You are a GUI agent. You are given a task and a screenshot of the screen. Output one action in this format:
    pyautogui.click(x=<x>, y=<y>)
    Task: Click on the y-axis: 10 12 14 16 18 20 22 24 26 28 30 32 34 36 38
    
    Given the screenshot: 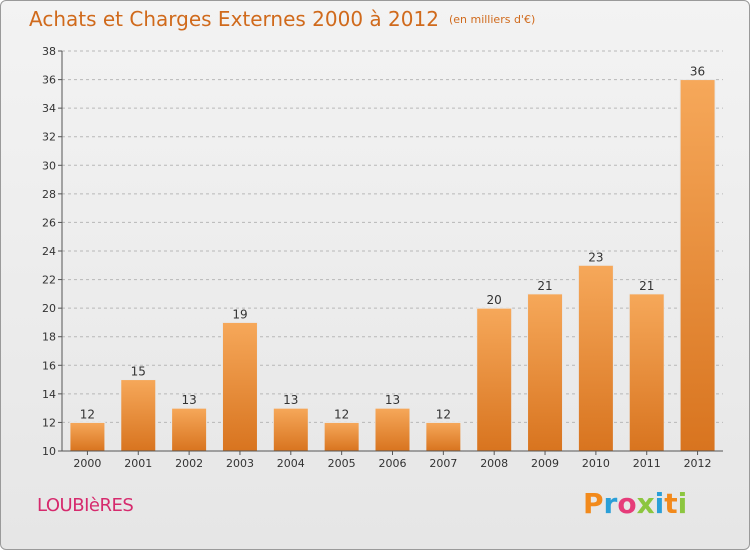 What is the action you would take?
    pyautogui.click(x=52, y=251)
    